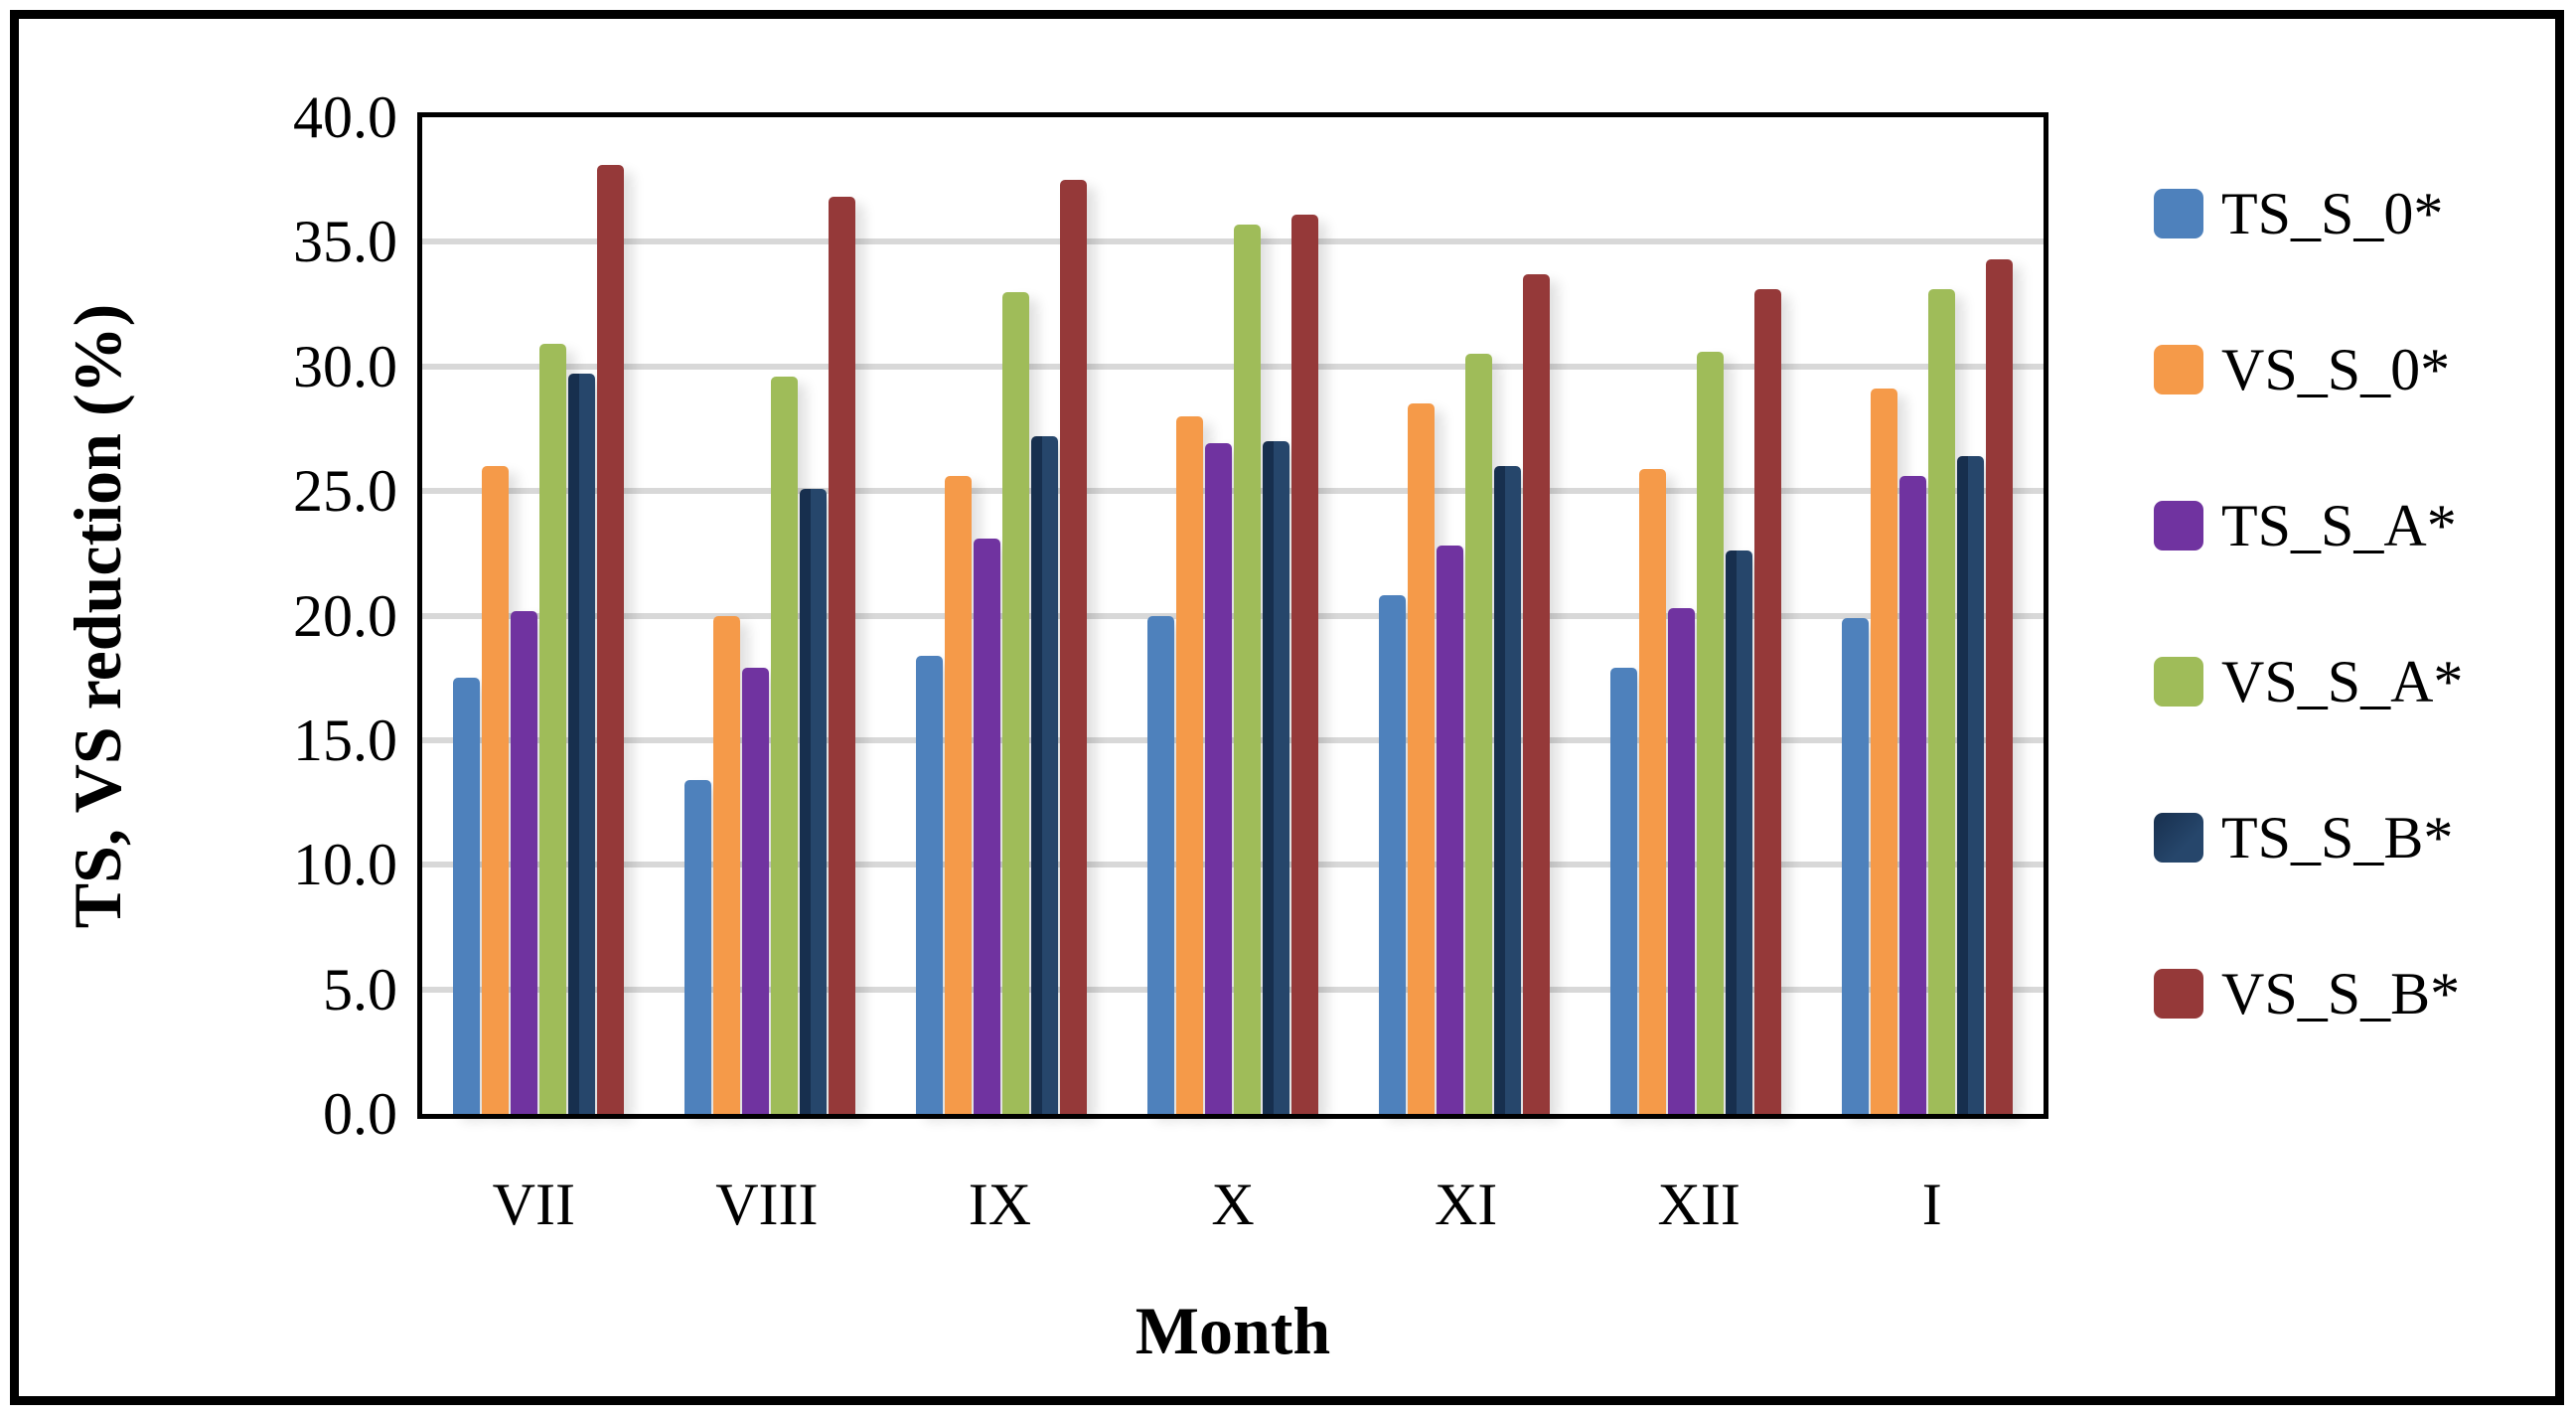 The height and width of the screenshot is (1417, 2576). What do you see at coordinates (2341, 993) in the screenshot?
I see `legend-label: VS_S_B*` at bounding box center [2341, 993].